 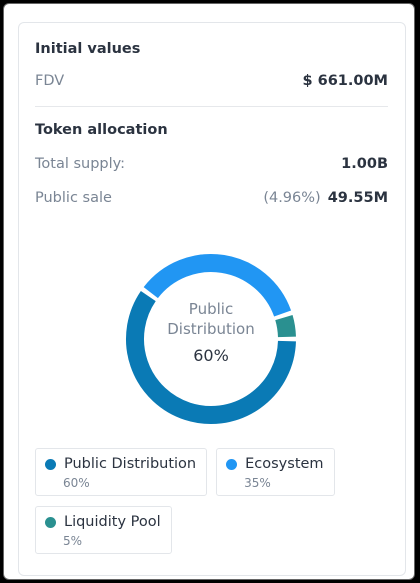 I want to click on donut-chart, so click(x=211, y=339).